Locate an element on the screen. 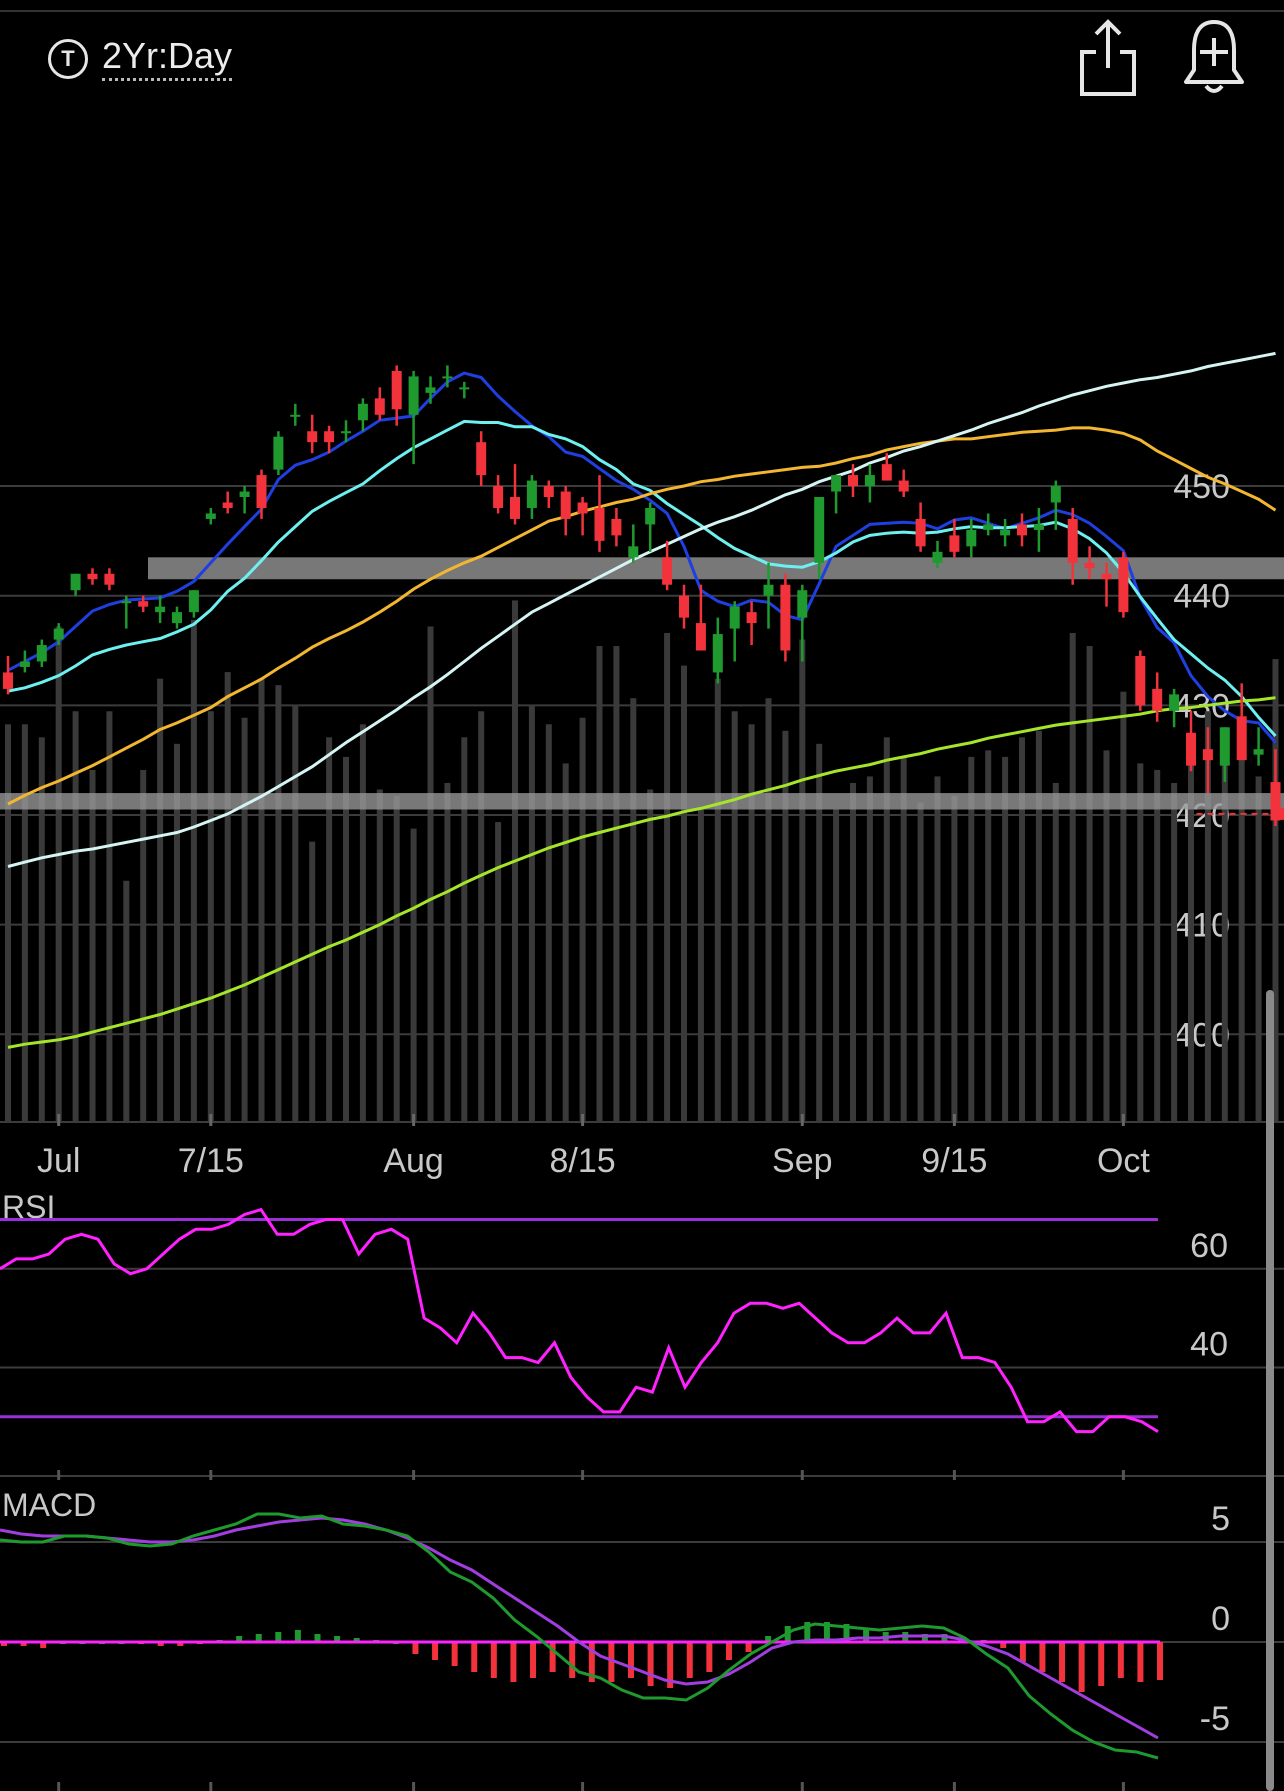 This screenshot has width=1284, height=1791. x-axis-label: Sep is located at coordinates (802, 1161).